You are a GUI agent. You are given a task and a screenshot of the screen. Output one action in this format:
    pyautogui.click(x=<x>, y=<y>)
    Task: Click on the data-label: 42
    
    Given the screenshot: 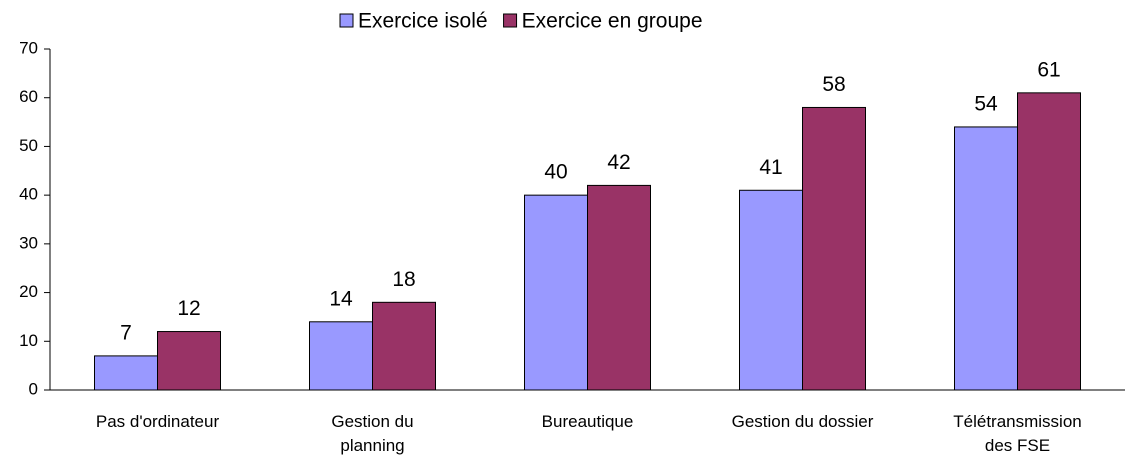 What is the action you would take?
    pyautogui.click(x=618, y=162)
    